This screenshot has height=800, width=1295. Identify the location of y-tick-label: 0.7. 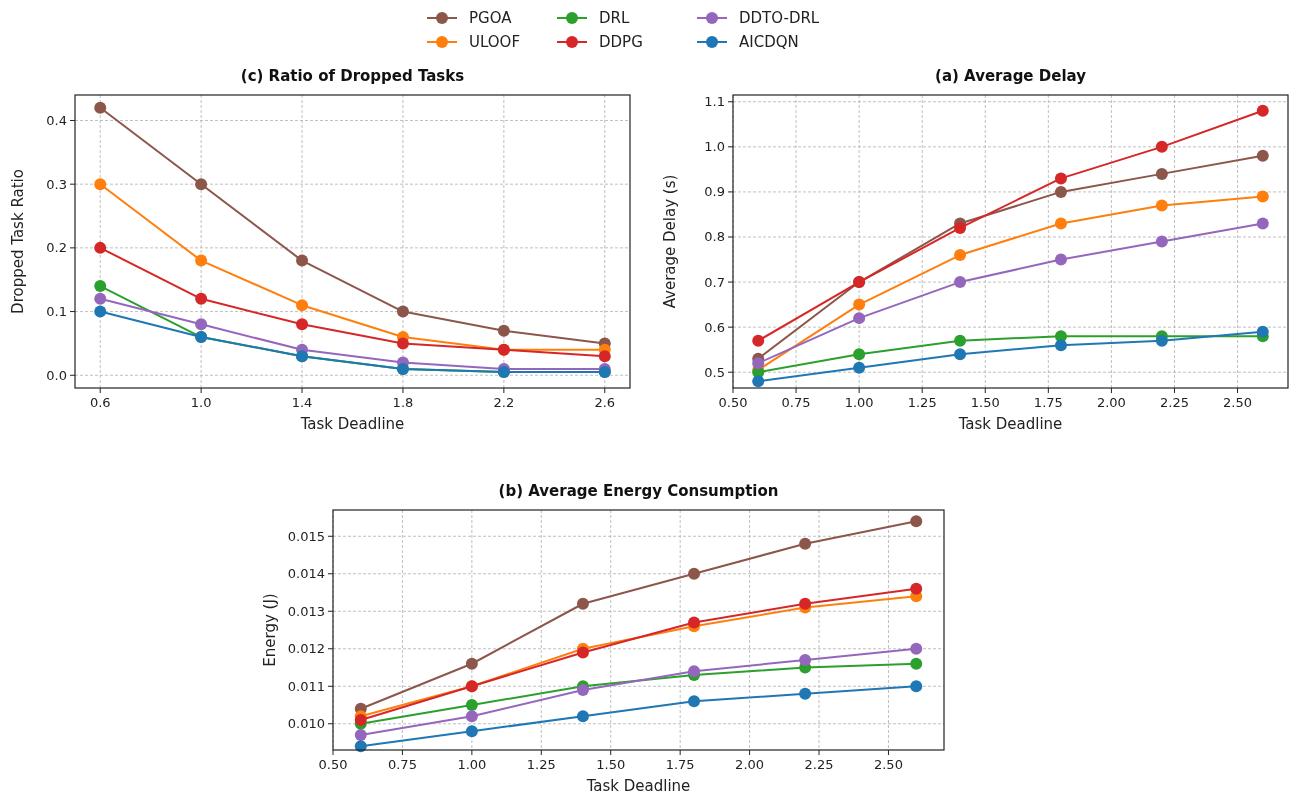
(714, 282).